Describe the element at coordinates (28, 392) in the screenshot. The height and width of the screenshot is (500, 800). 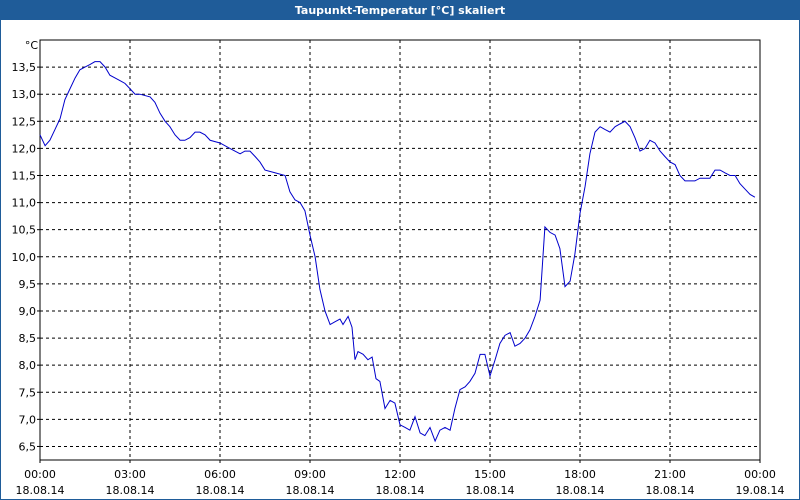
I see `y-tick-label: 7,5` at that location.